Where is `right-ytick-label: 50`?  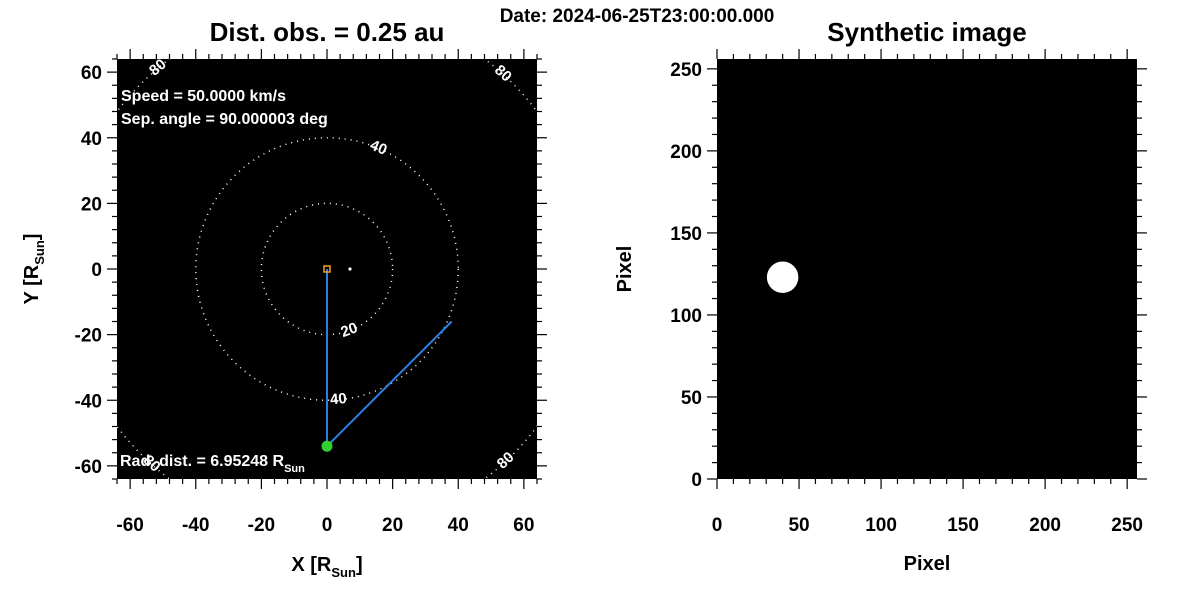 right-ytick-label: 50 is located at coordinates (691, 398).